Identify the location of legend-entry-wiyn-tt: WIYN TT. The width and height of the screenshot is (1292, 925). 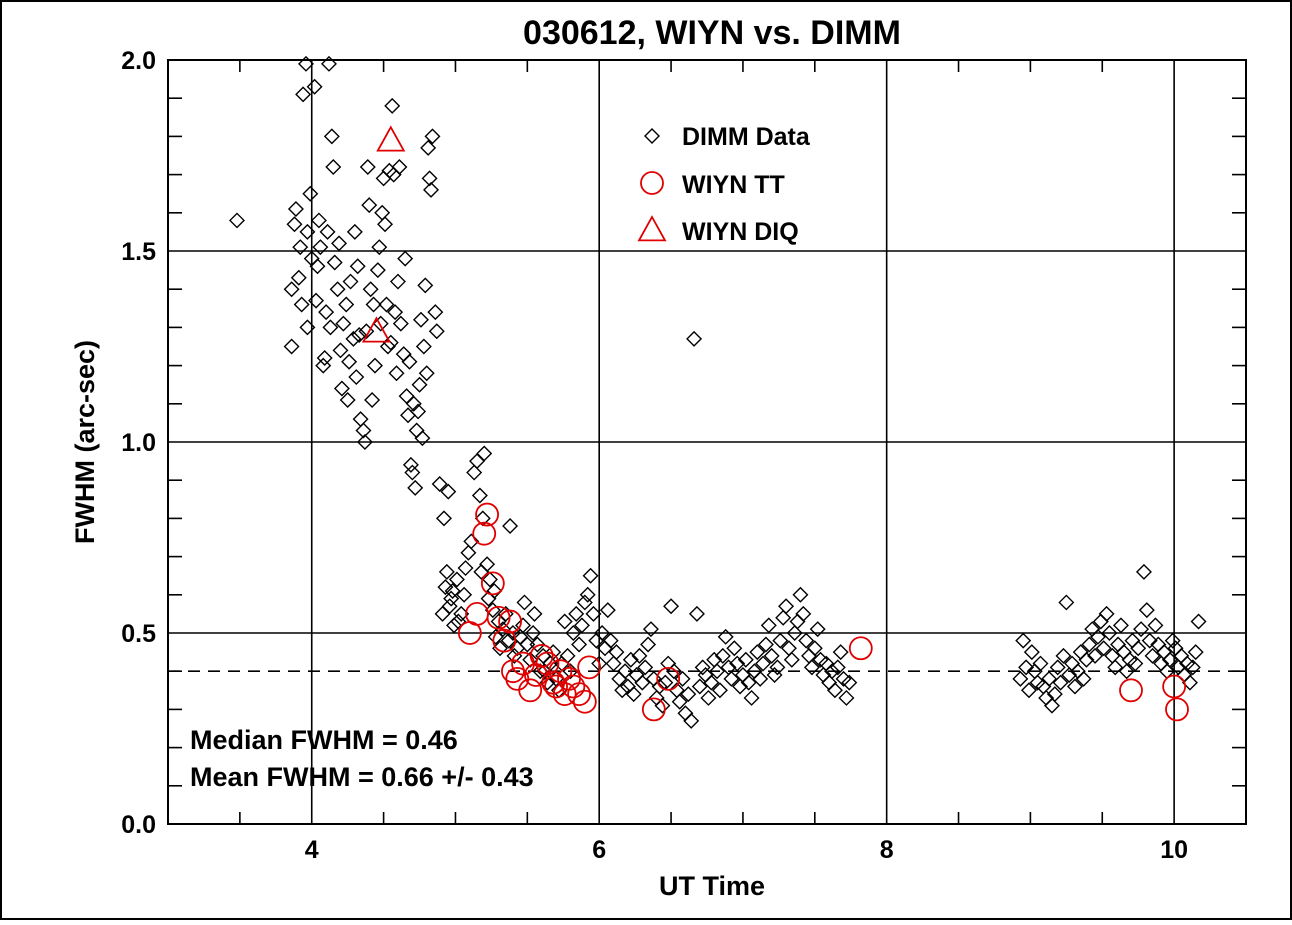
(733, 185).